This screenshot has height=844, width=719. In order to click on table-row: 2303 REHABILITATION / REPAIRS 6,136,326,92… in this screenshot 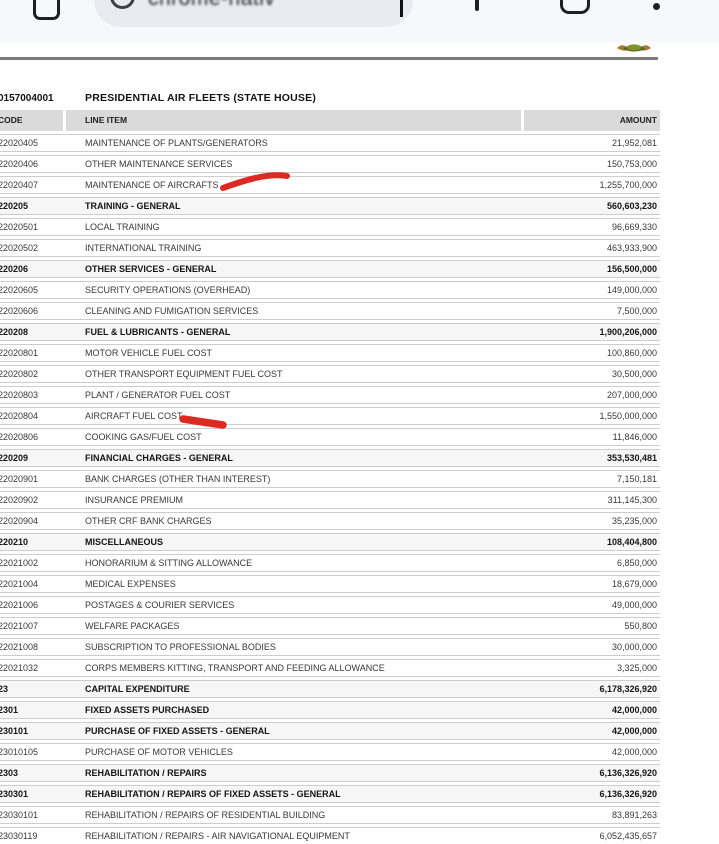, I will do `click(330, 773)`.